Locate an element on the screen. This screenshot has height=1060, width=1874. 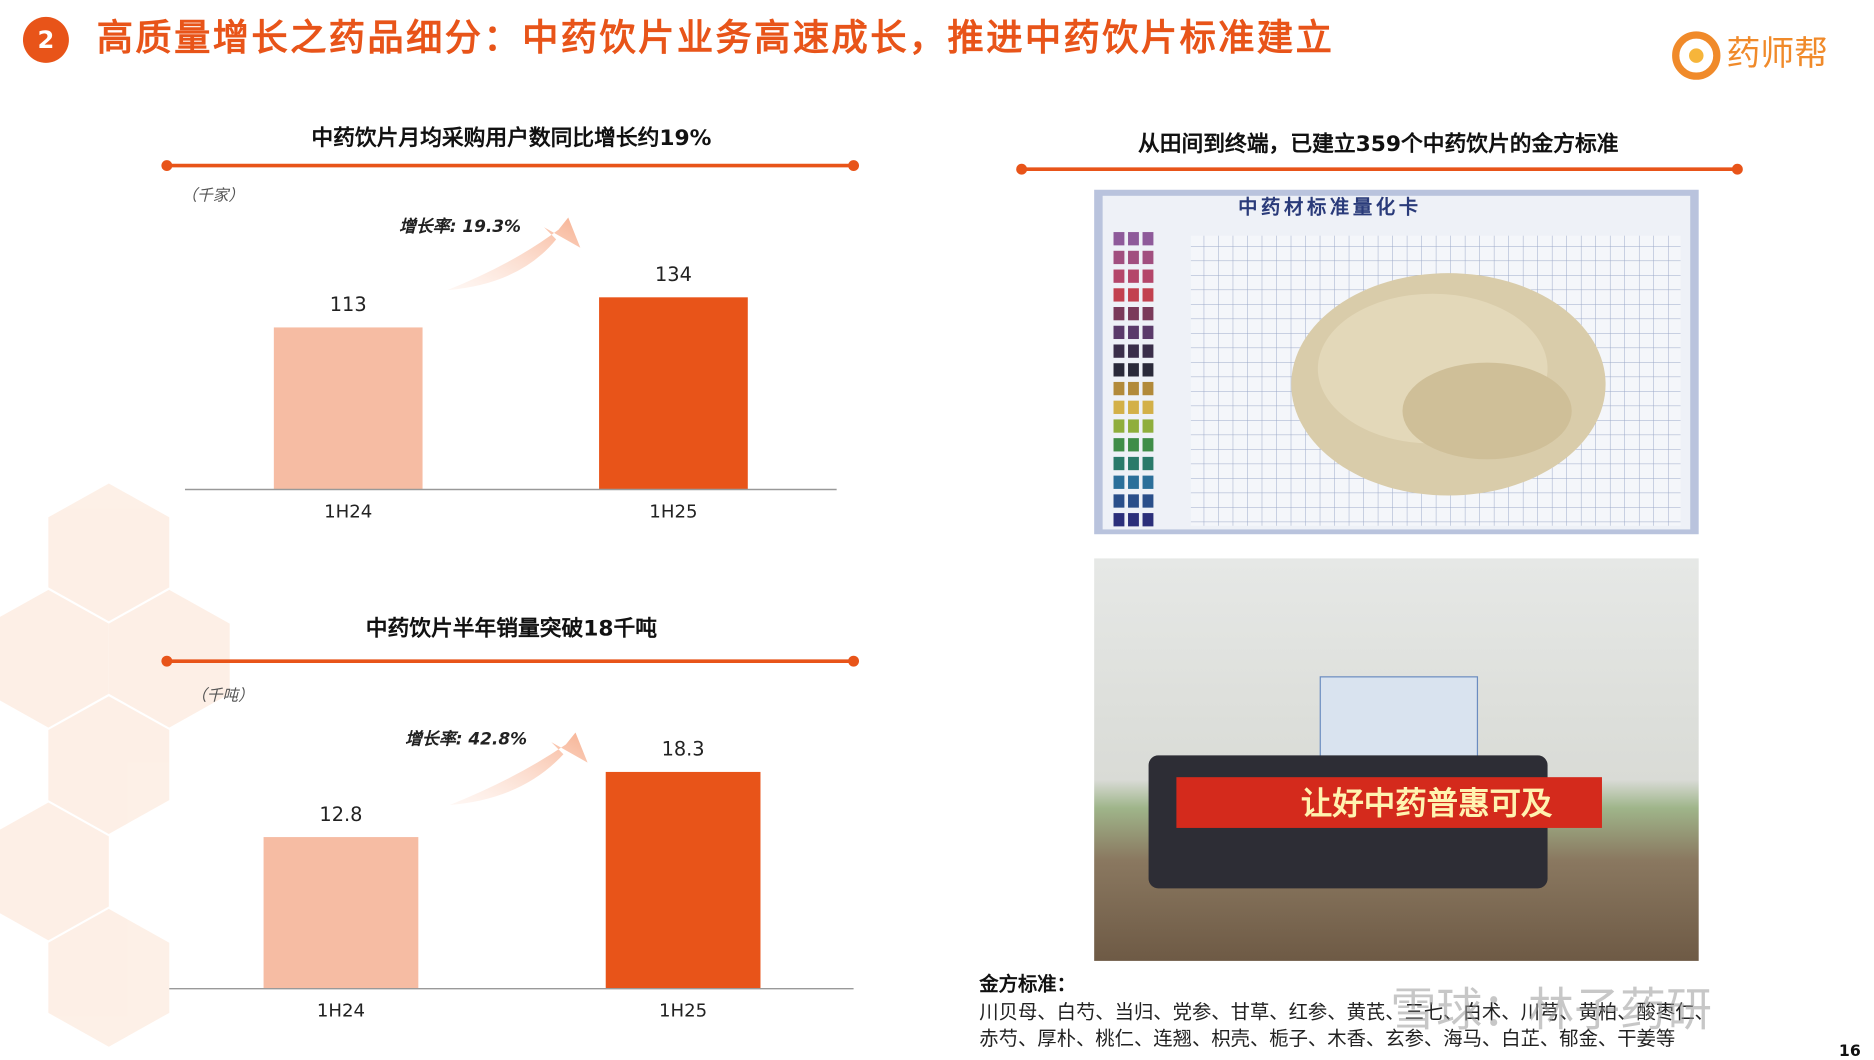
logo-icon is located at coordinates (1696, 55).